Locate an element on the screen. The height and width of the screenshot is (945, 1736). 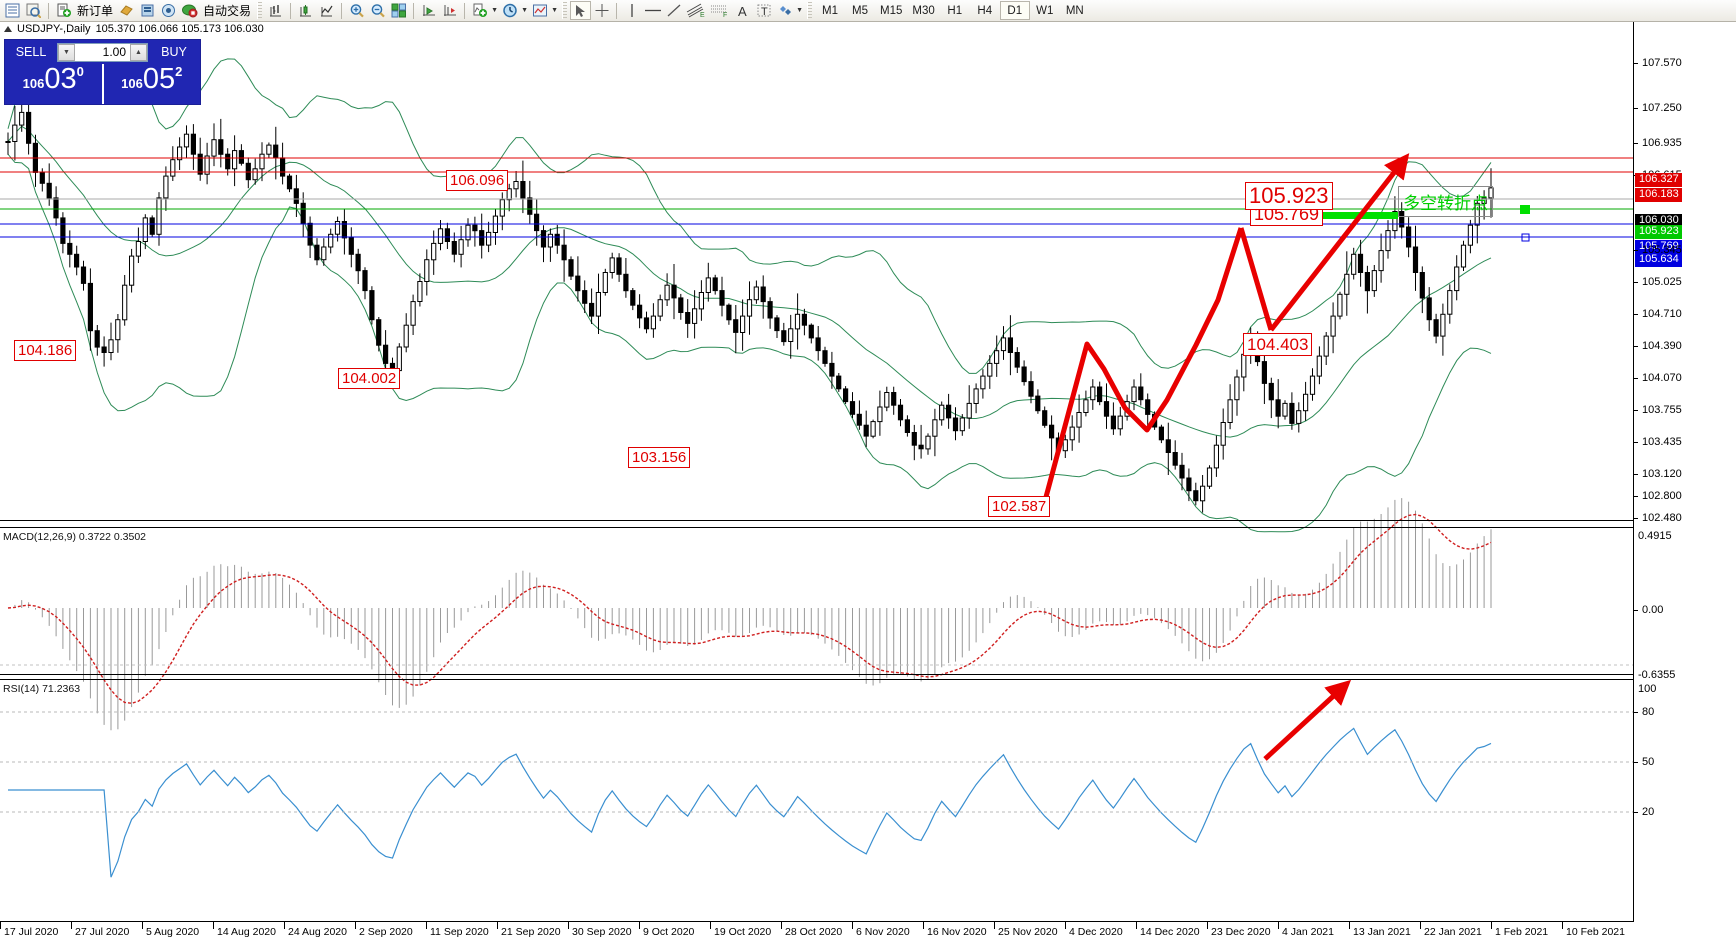
volume-stepper: ▼ 1.00 ▲ is located at coordinates (102, 52).